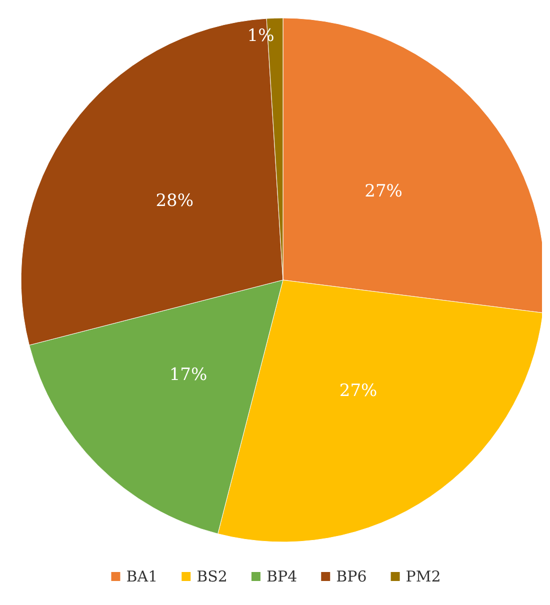  I want to click on data-label: 28%, so click(175, 201).